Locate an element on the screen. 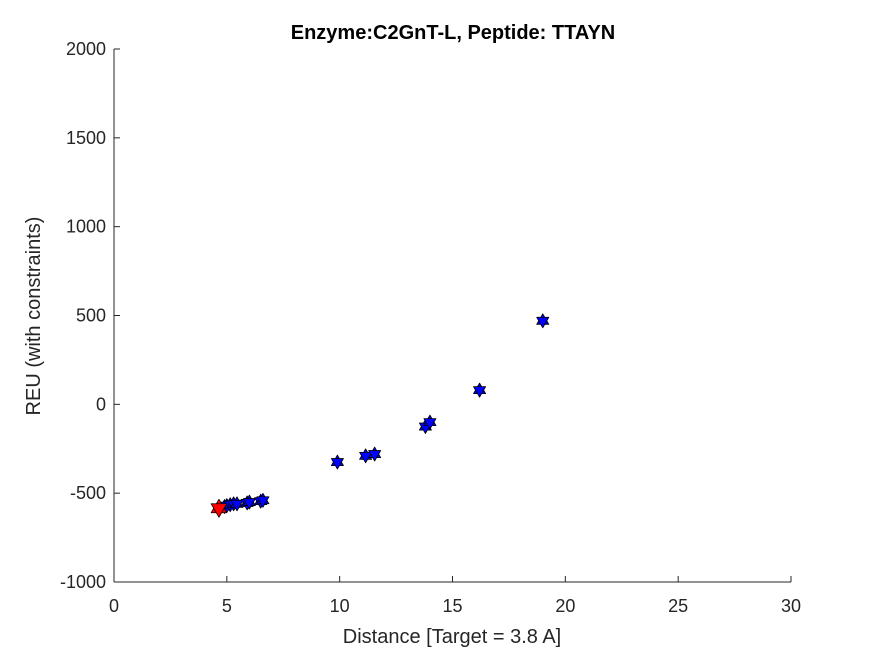 Image resolution: width=875 pixels, height=661 pixels. x-tick-label: 5 is located at coordinates (227, 606).